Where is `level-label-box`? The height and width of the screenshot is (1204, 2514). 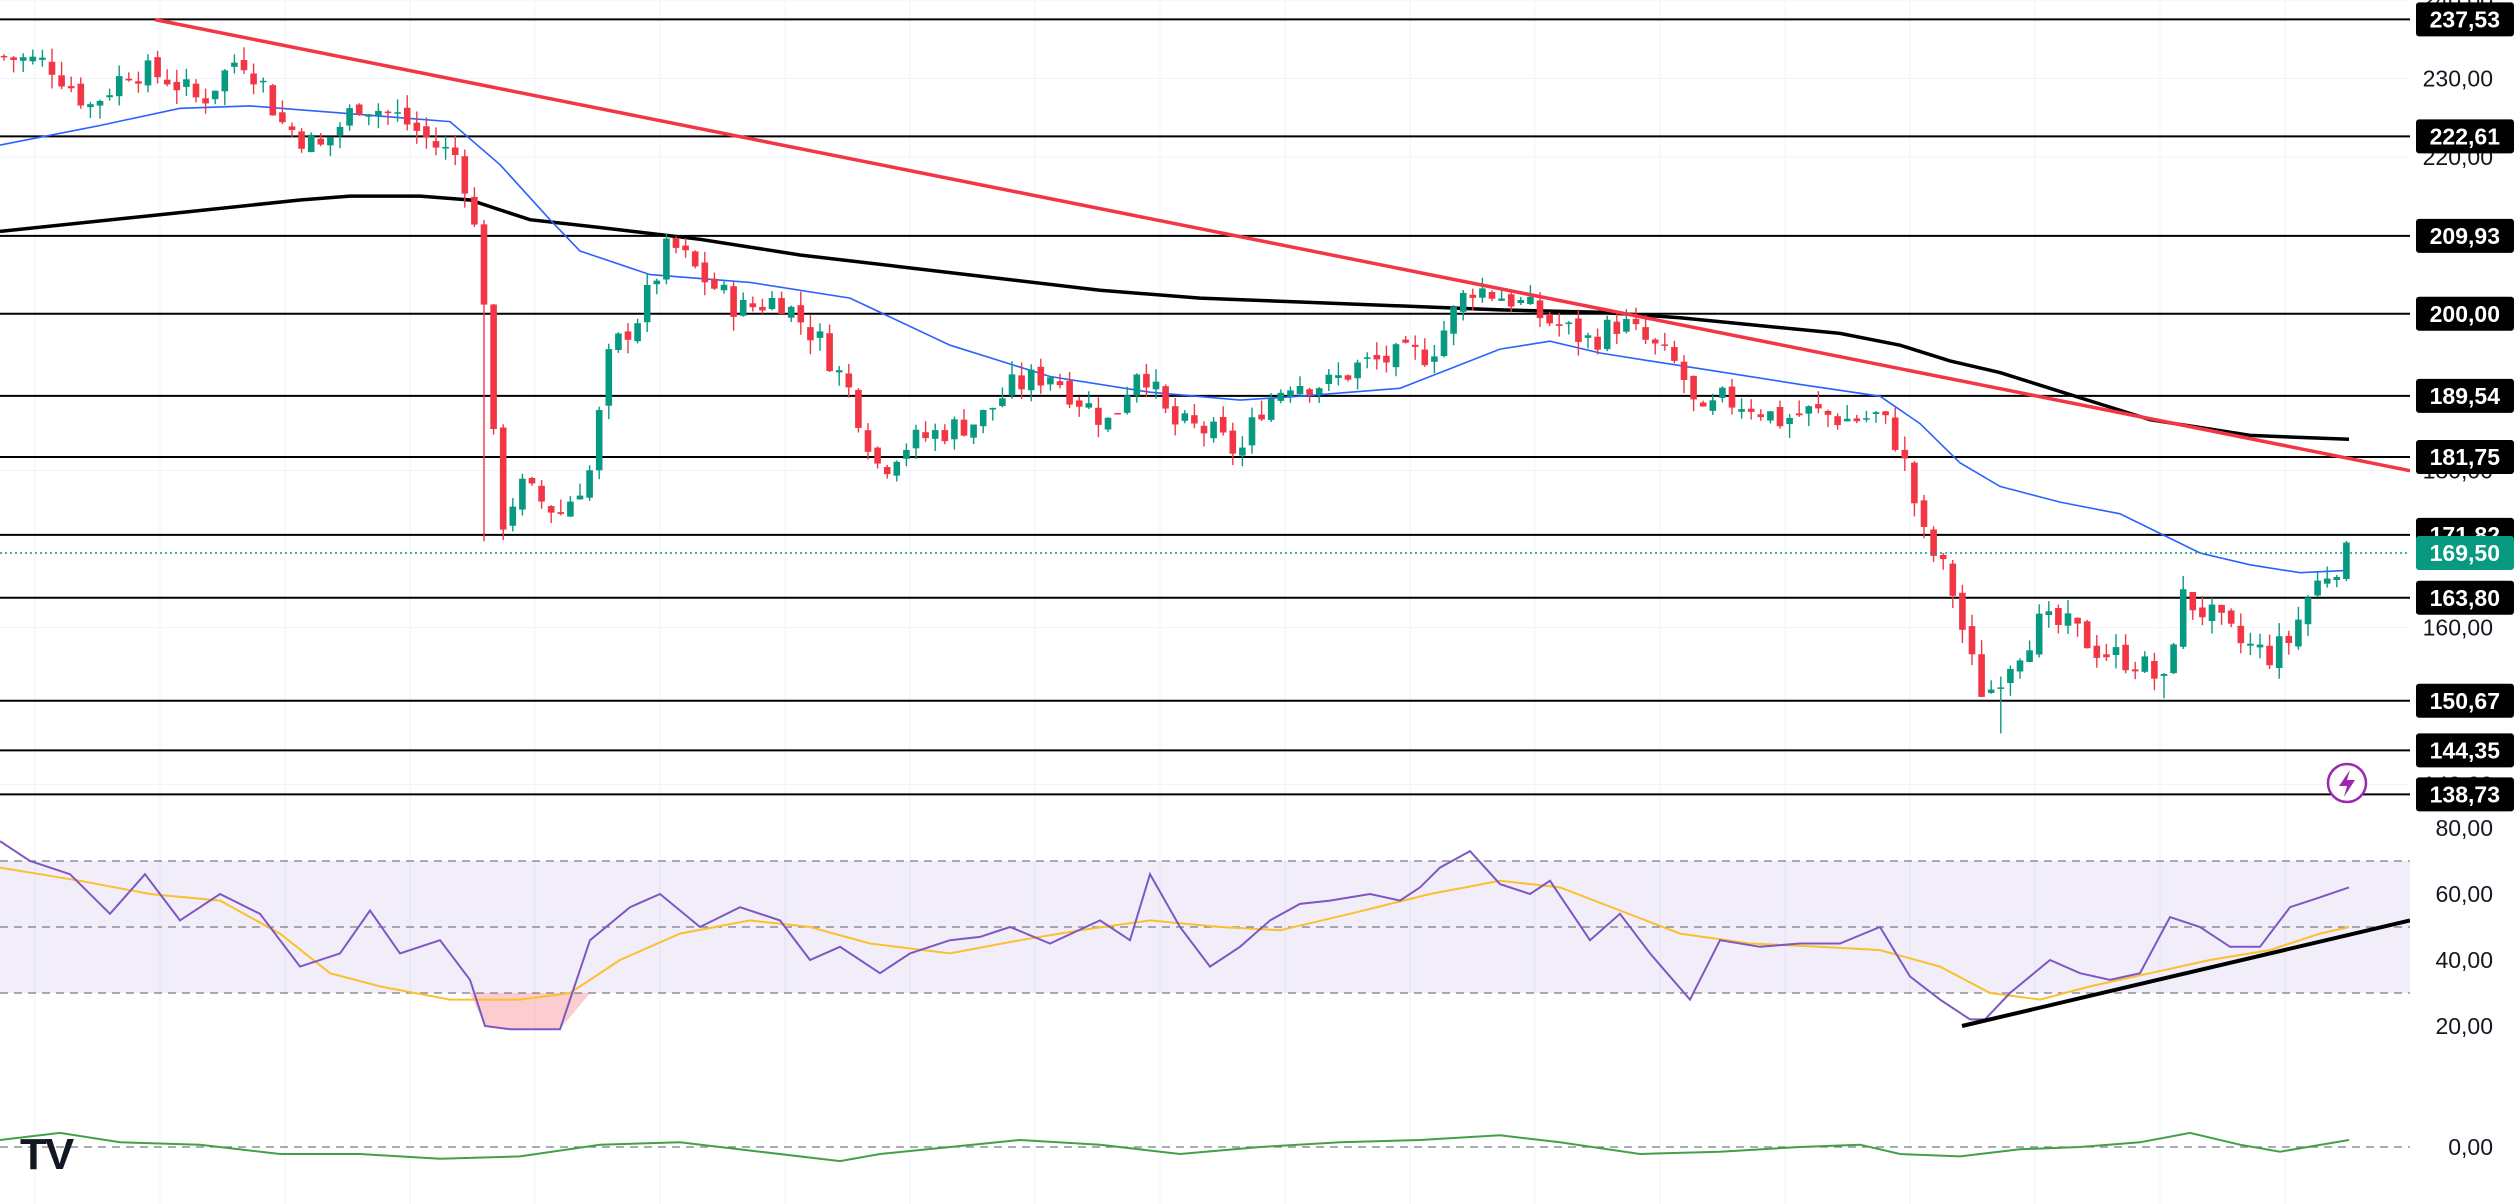 level-label-box is located at coordinates (2465, 313).